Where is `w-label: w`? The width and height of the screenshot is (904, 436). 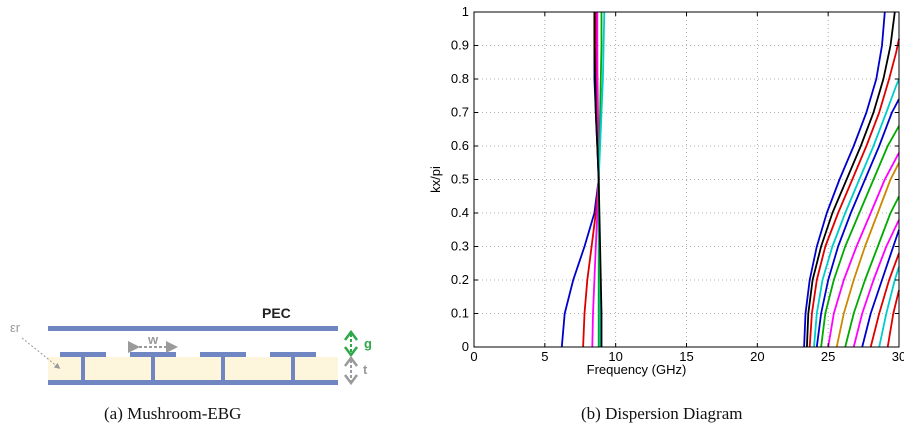
w-label: w is located at coordinates (153, 339).